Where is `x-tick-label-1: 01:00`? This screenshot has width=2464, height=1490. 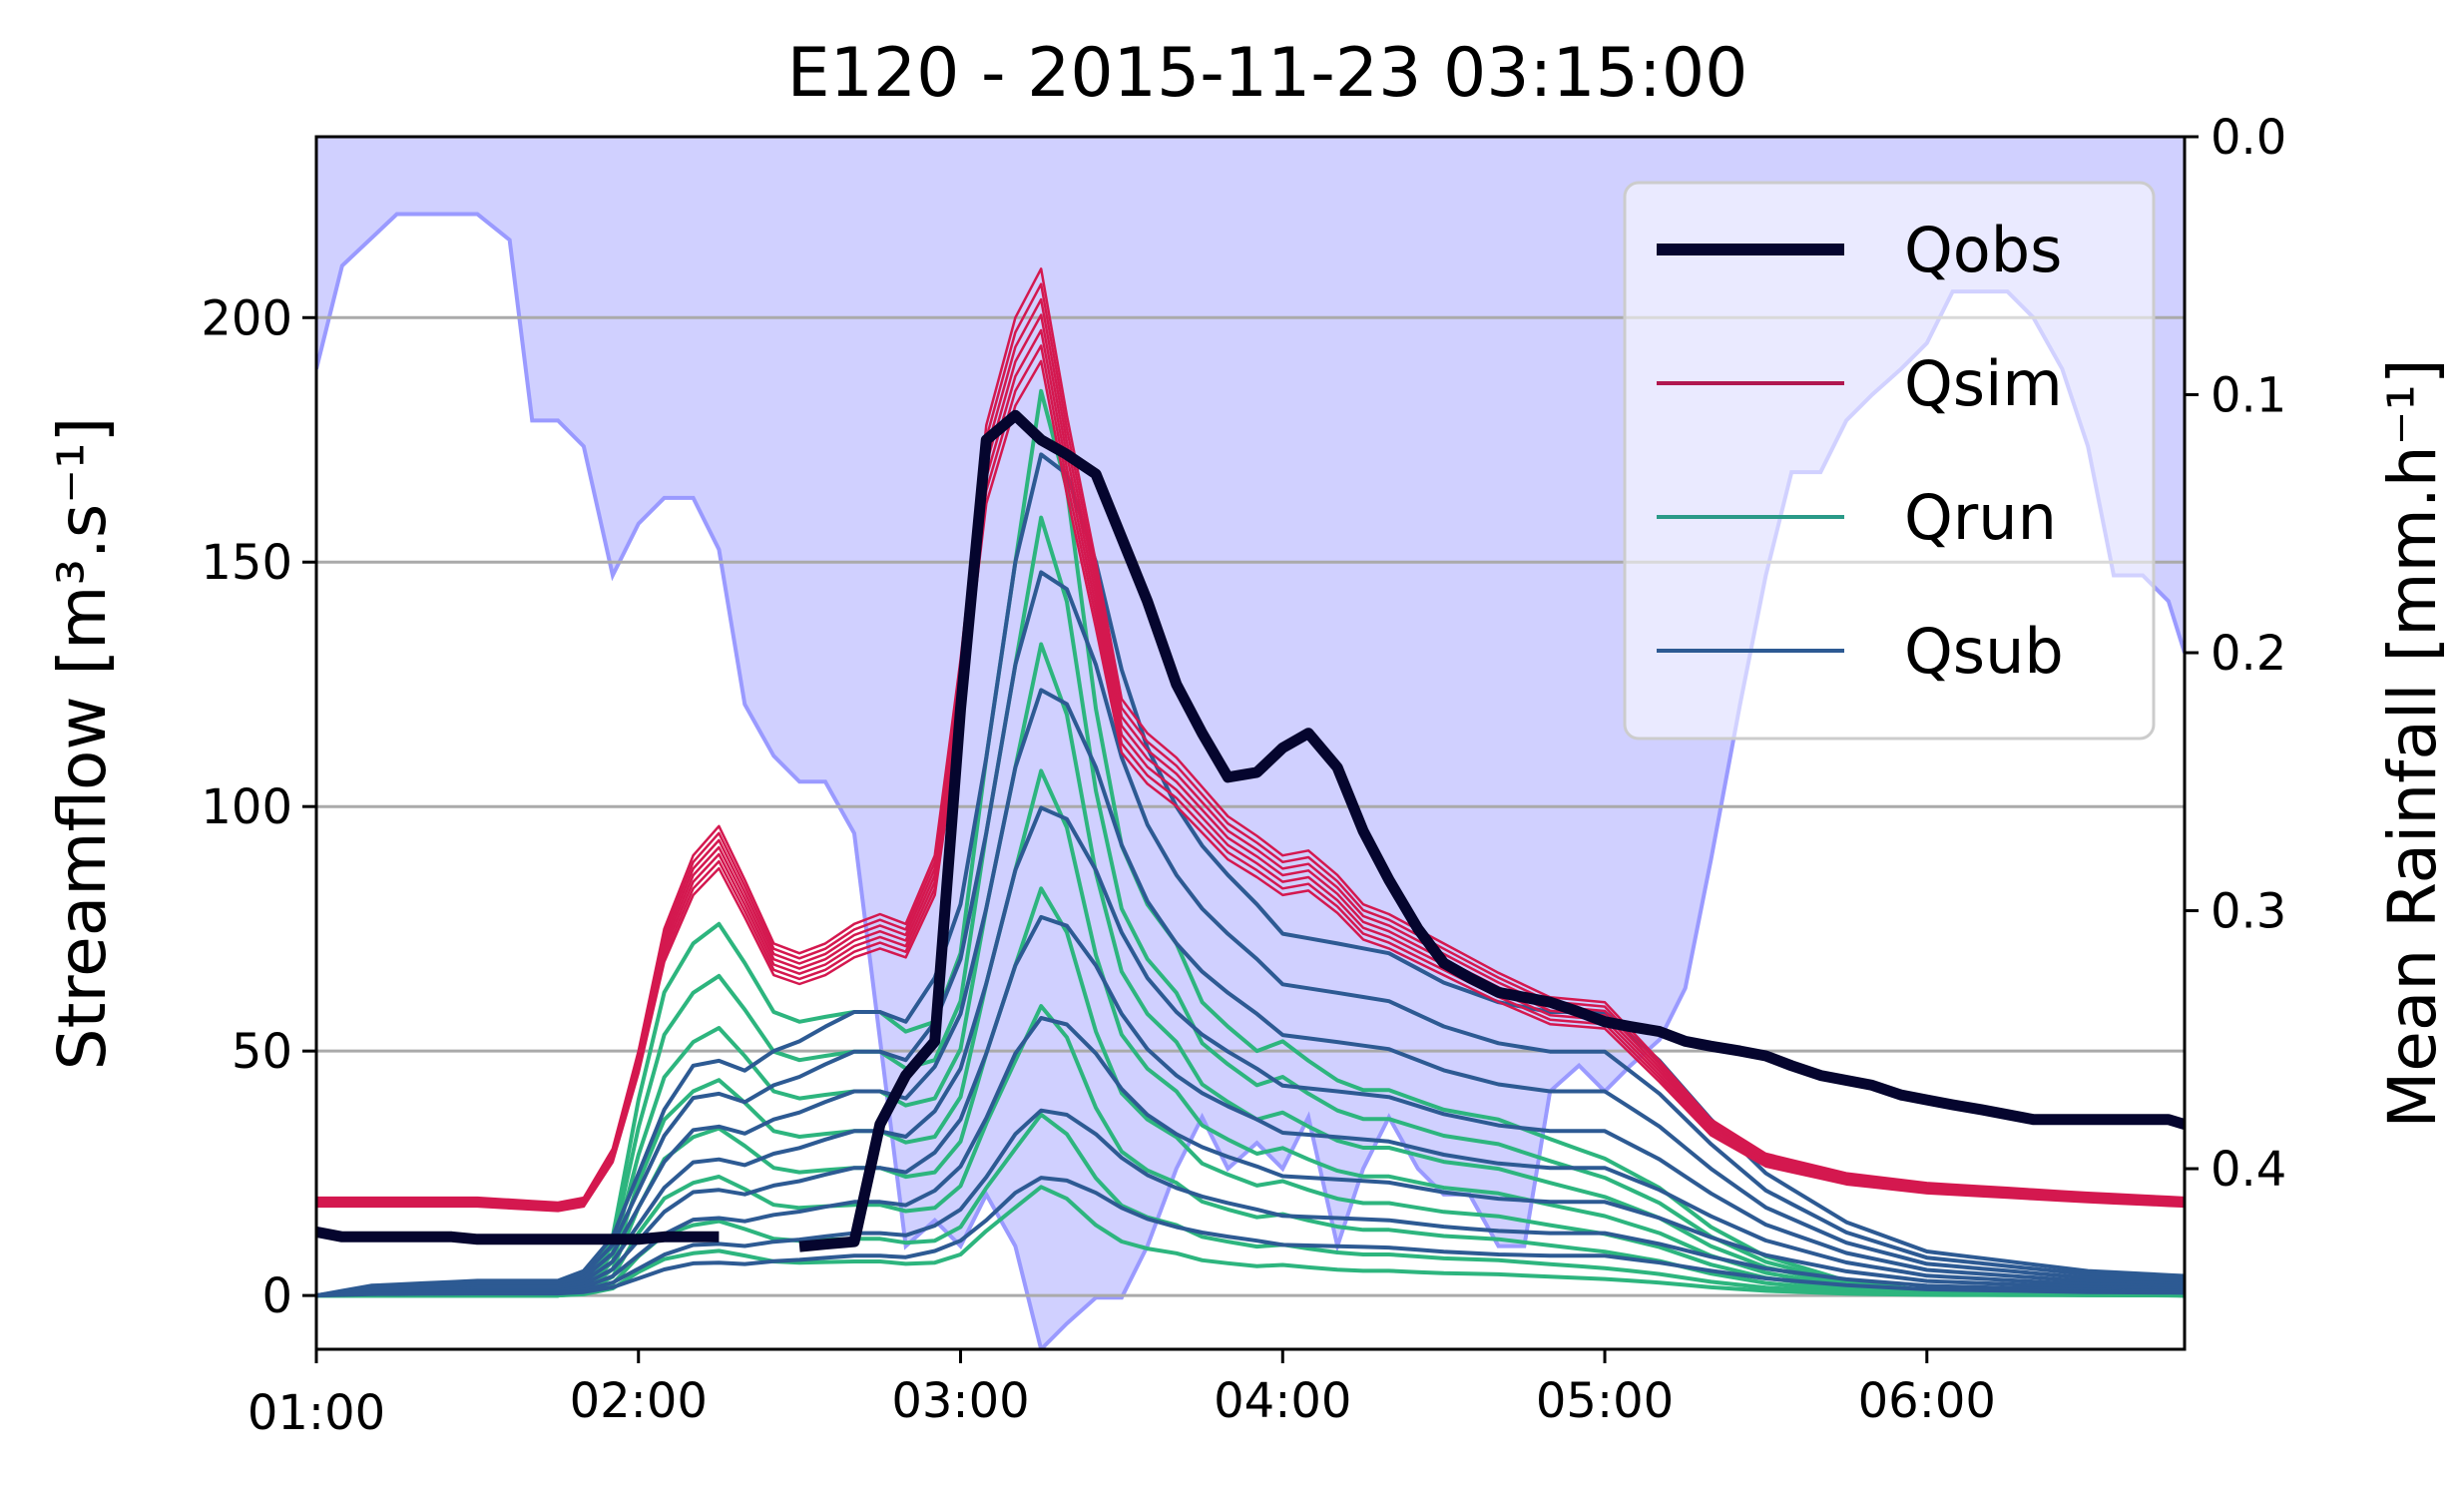
x-tick-label-1: 01:00 is located at coordinates (316, 1413).